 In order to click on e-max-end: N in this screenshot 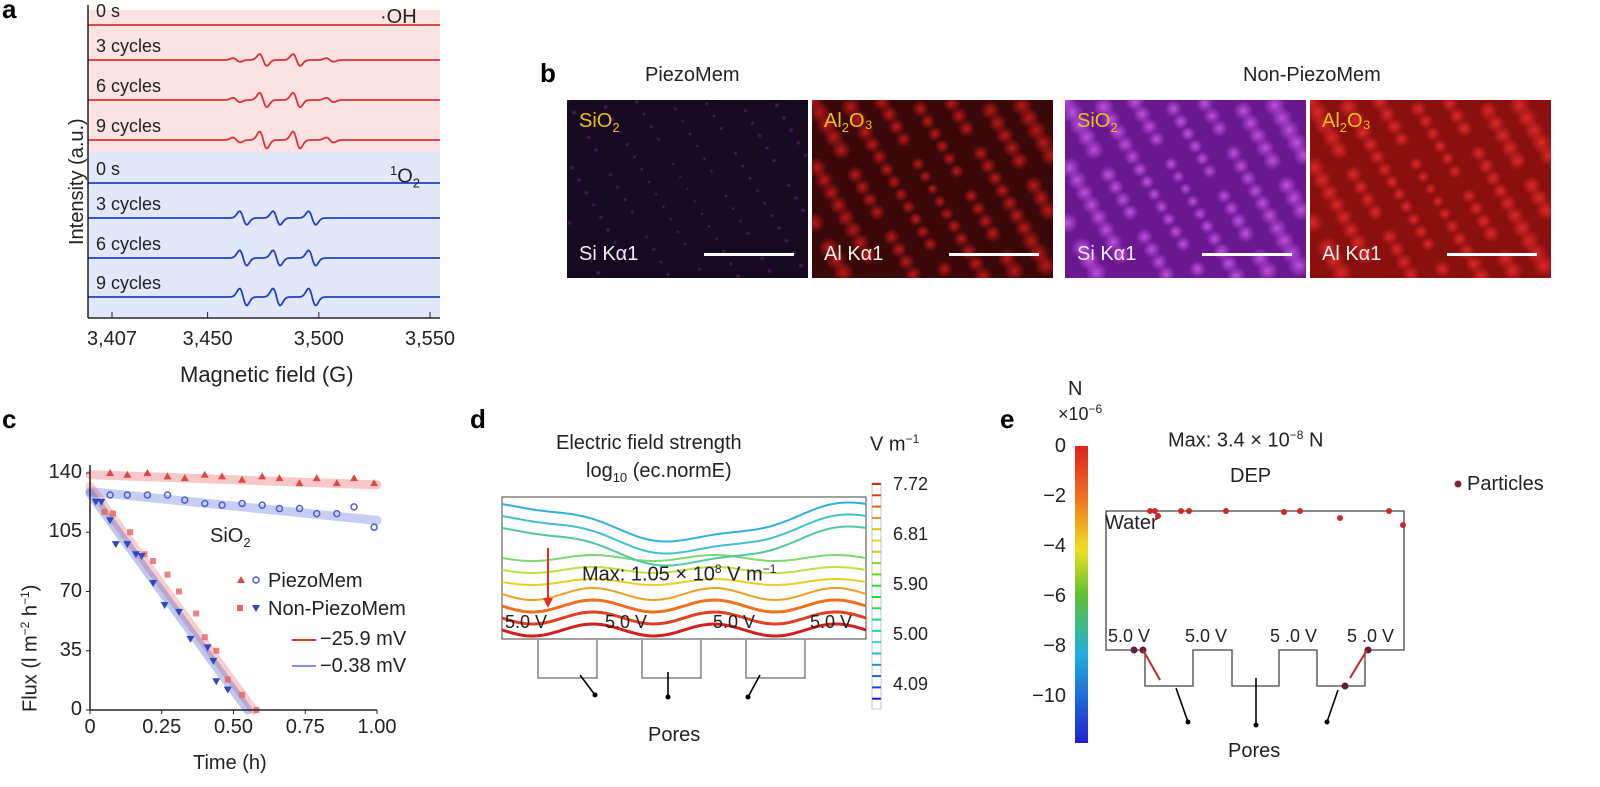, I will do `click(1313, 440)`.